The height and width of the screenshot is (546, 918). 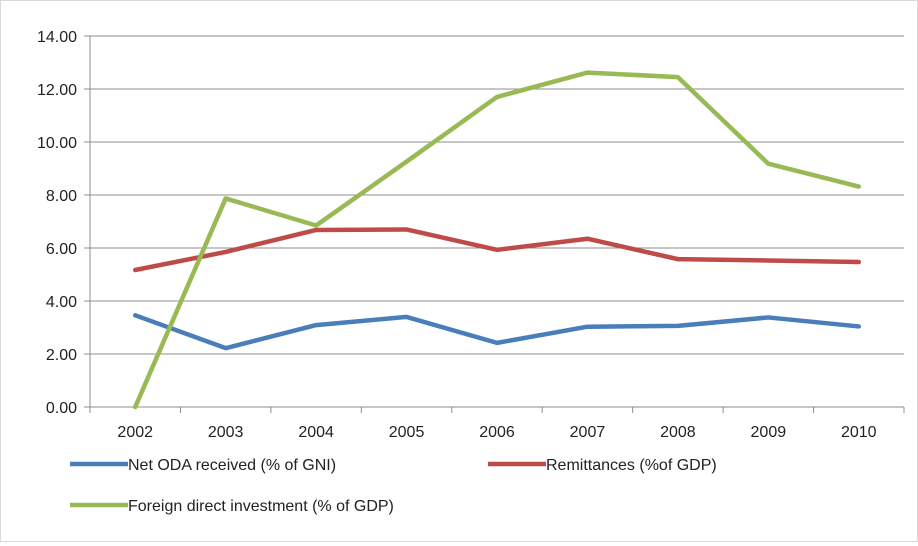 I want to click on y-tick-label: 14.00, so click(x=57, y=37).